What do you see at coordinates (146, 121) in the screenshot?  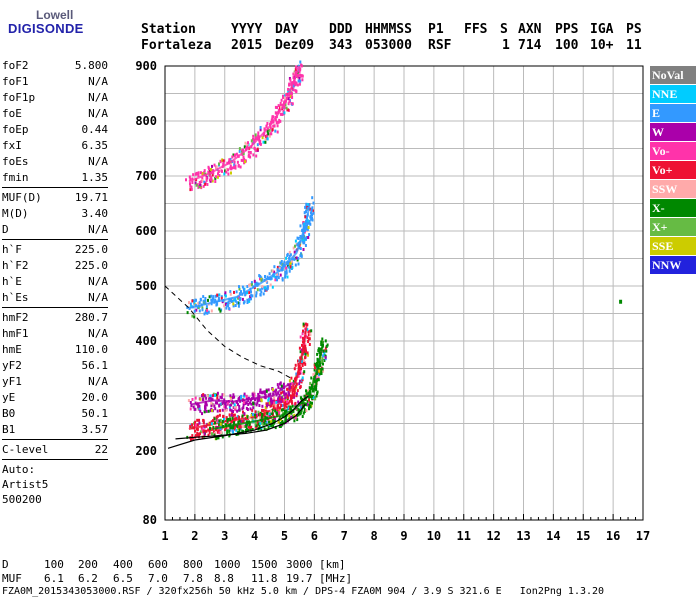 I see `y-tick-label: 800` at bounding box center [146, 121].